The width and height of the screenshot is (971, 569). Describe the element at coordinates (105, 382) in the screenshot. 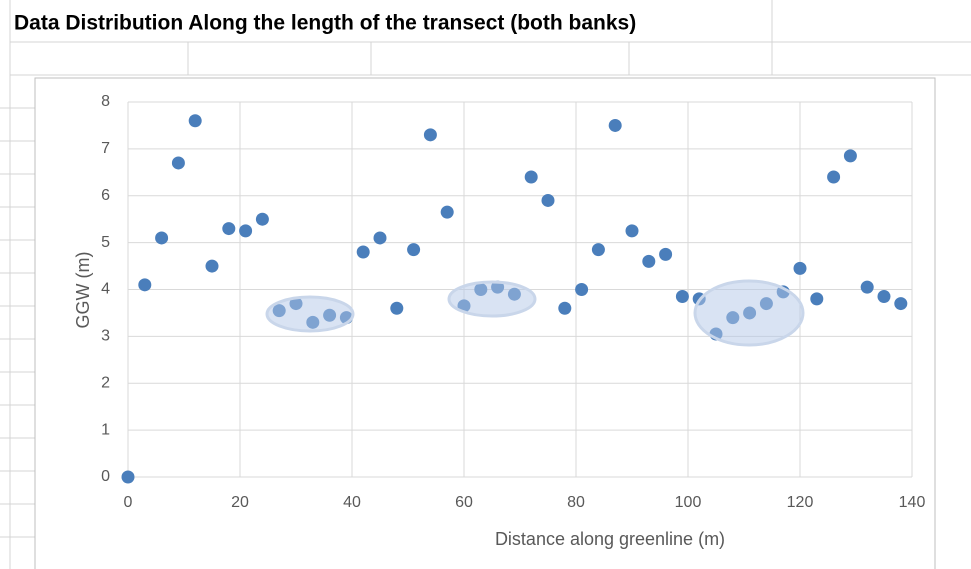

I see `y-tick-label: 2` at that location.